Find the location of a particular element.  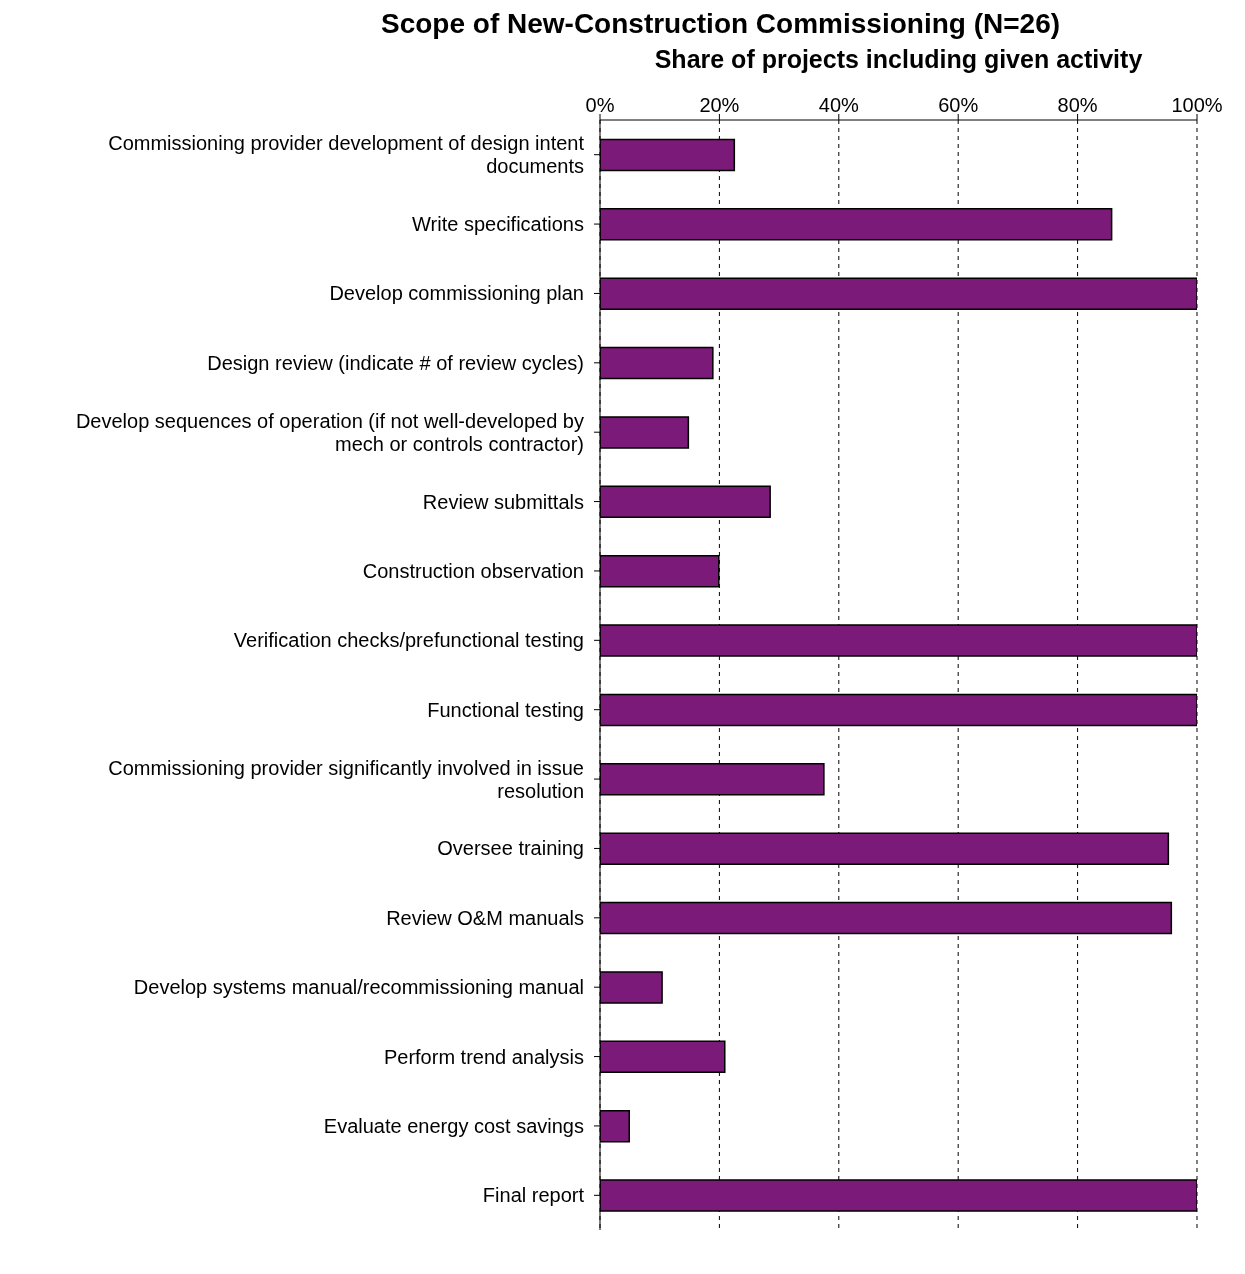

chart-title: Scope of New-Construction Commissioning (N=26) is located at coordinates (720, 24).